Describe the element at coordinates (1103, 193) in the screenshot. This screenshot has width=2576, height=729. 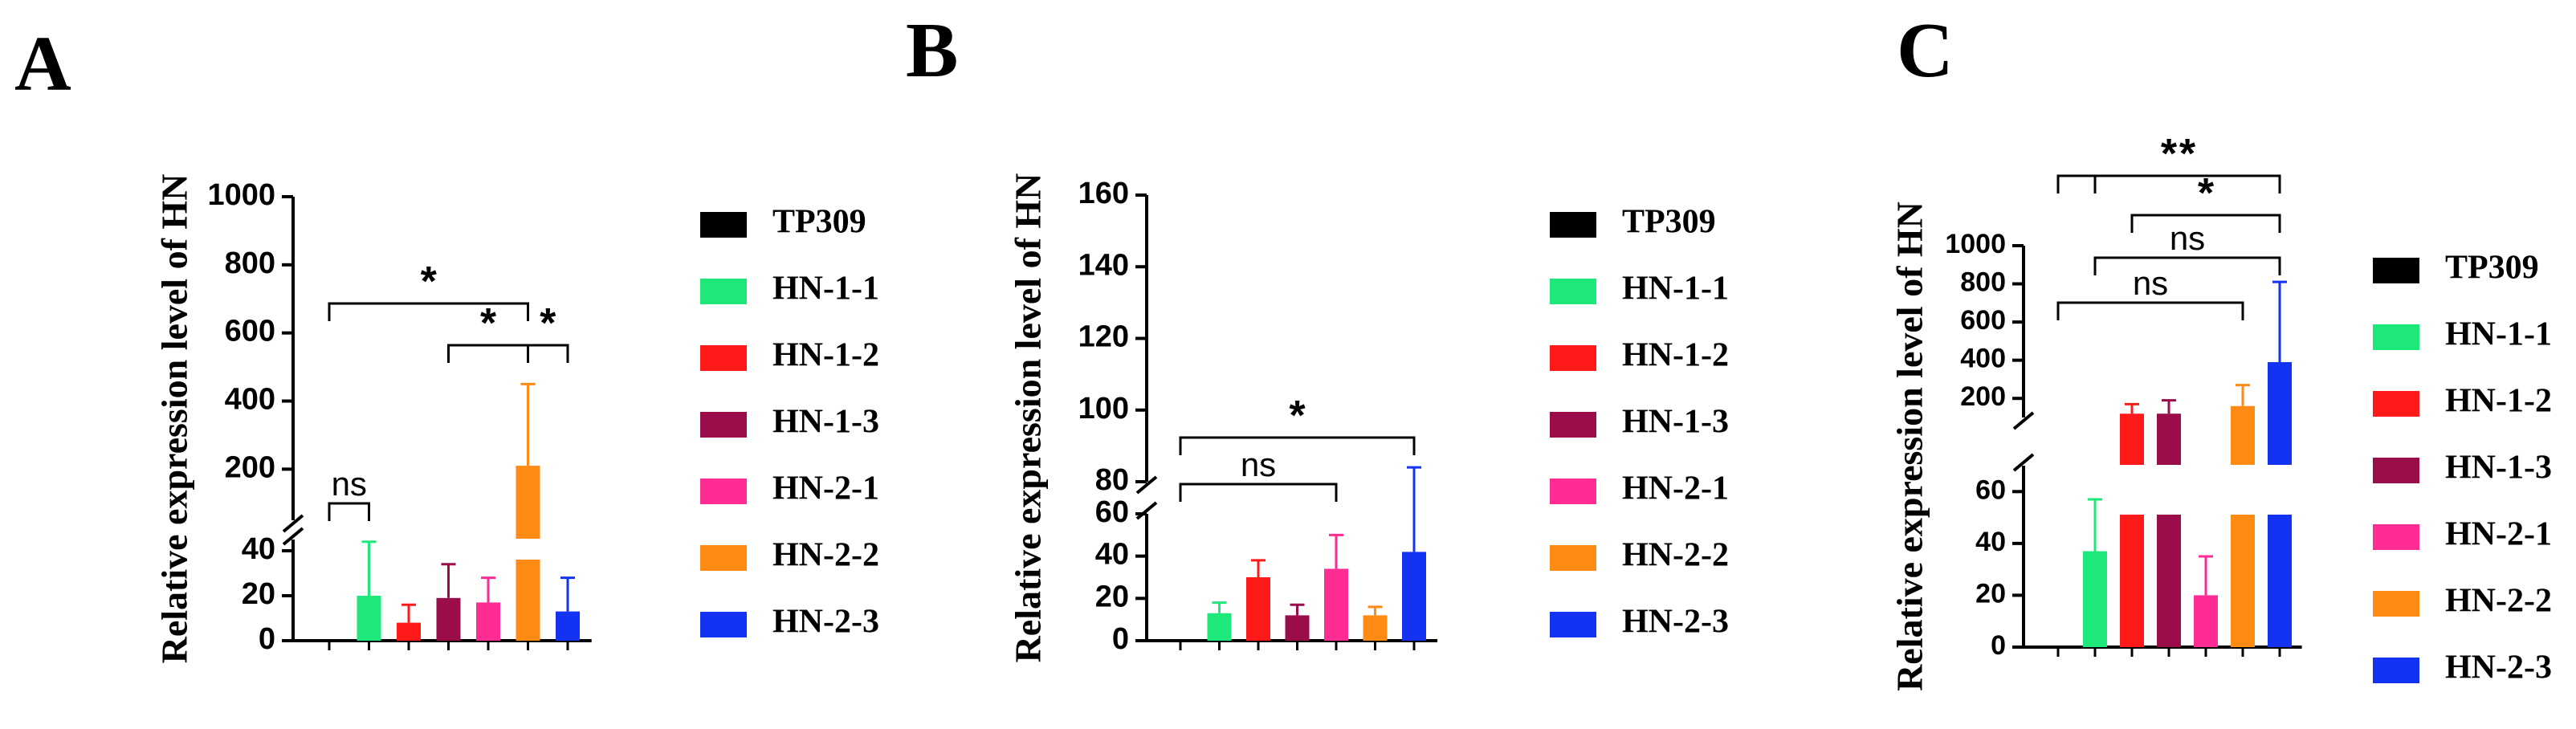
I see `y-tick-label: 160` at that location.